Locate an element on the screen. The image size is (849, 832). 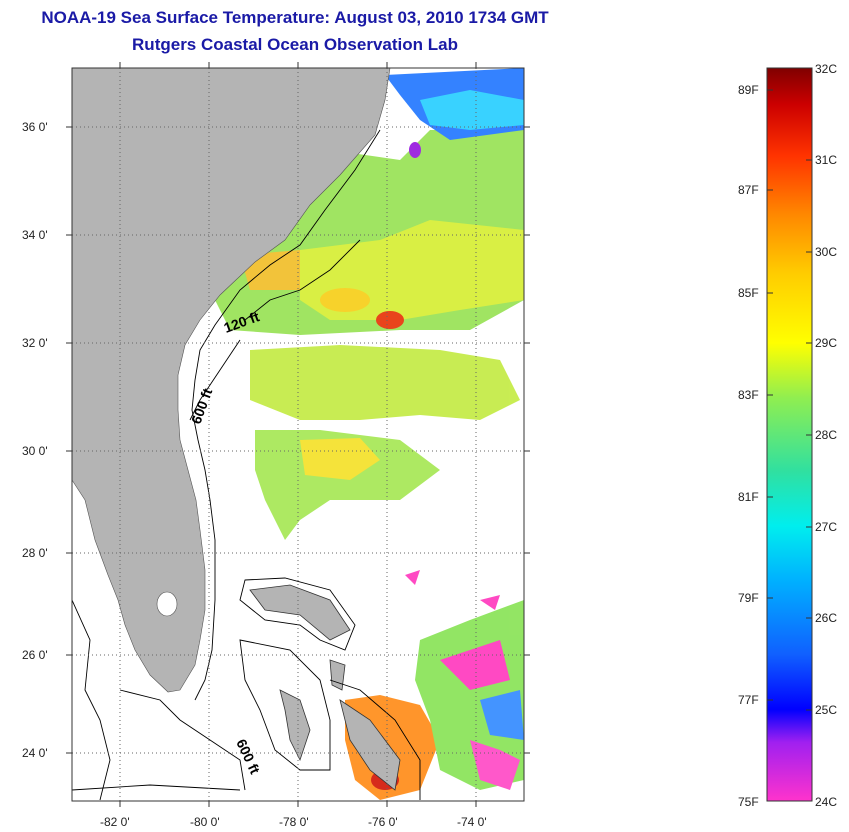
cb-c-24: 24C is located at coordinates (826, 802).